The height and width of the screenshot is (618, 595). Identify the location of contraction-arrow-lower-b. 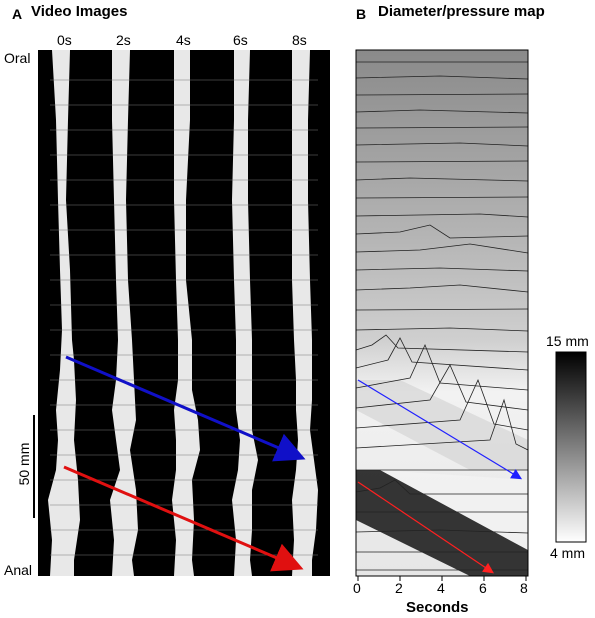
(425, 527).